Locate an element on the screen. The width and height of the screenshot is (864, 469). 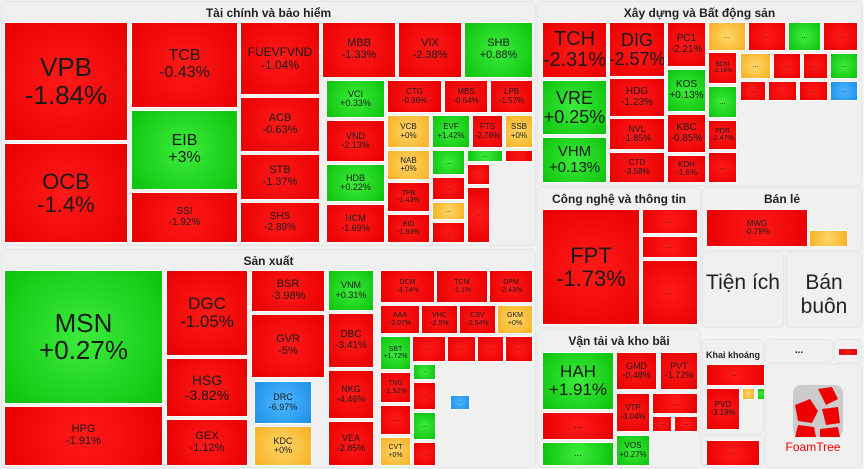
stock-tile: VCB +0% is located at coordinates (408, 131).